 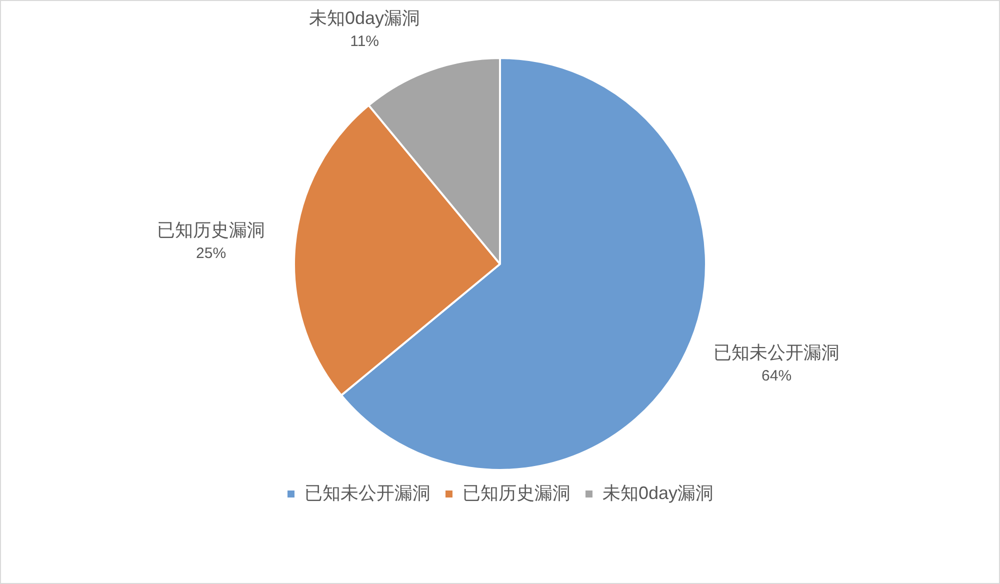 What do you see at coordinates (364, 18) in the screenshot?
I see `slice-label: 未知0day漏洞` at bounding box center [364, 18].